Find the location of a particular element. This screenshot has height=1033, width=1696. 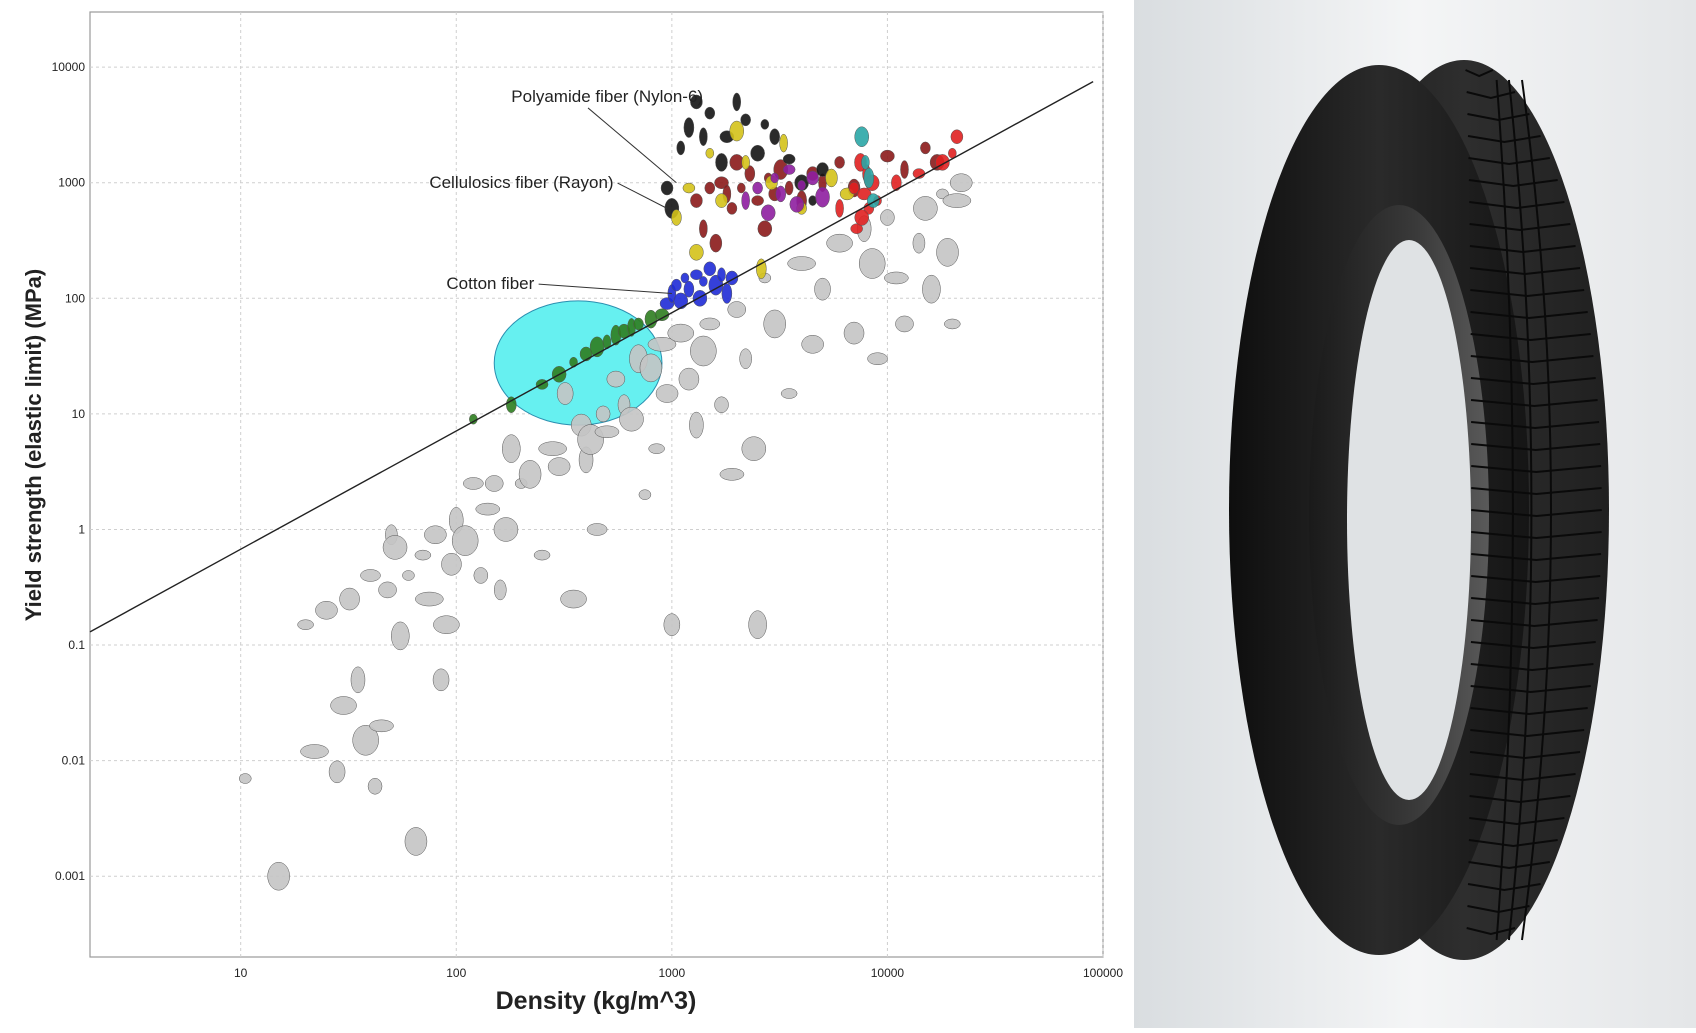

x-tick-label: 1000 is located at coordinates (671, 973).